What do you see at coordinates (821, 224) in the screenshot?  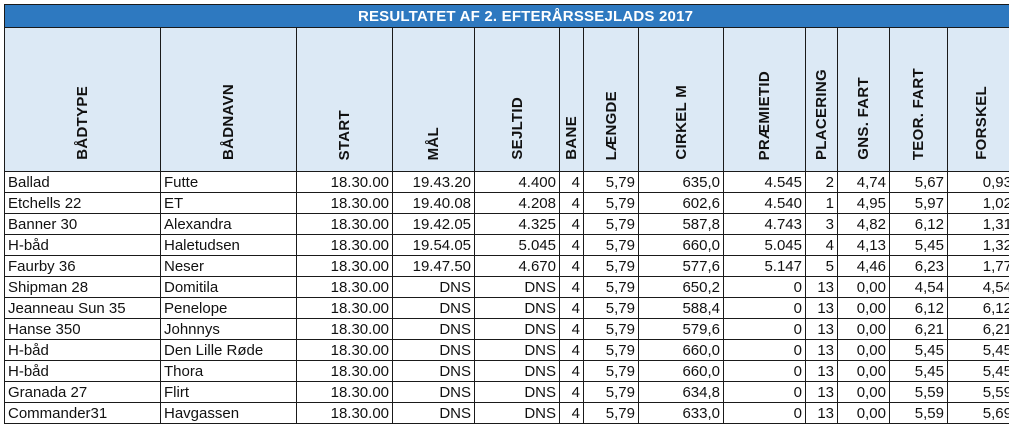 I see `cell-placering: 3` at bounding box center [821, 224].